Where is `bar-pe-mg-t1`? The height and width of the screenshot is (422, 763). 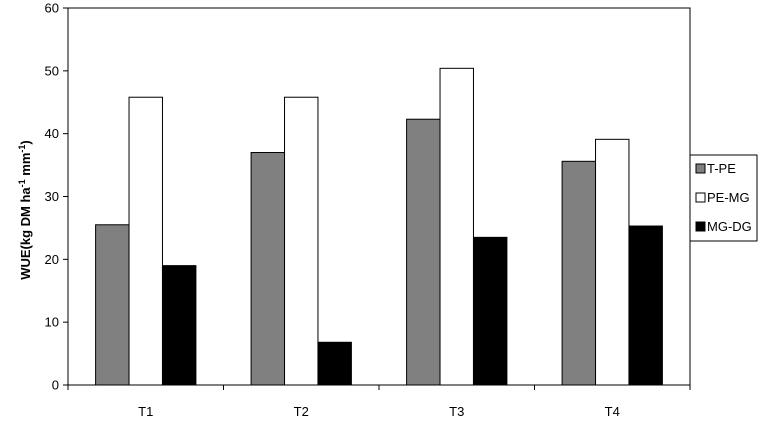 bar-pe-mg-t1 is located at coordinates (145, 241).